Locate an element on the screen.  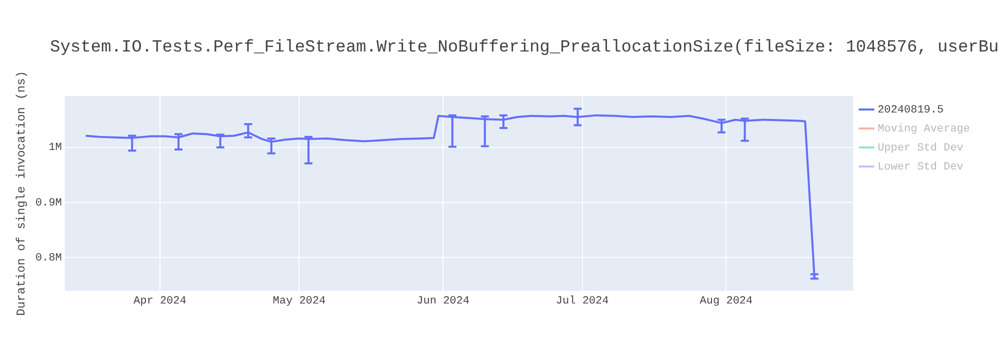
legend-label: 20240819.5 is located at coordinates (911, 110).